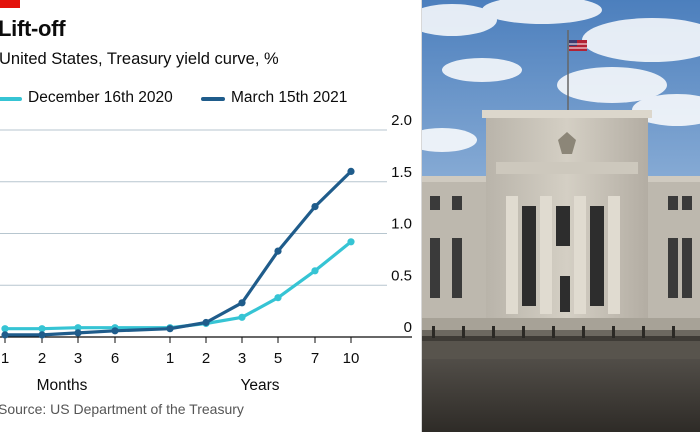 The height and width of the screenshot is (432, 700). What do you see at coordinates (421, 216) in the screenshot?
I see `panel-divider` at bounding box center [421, 216].